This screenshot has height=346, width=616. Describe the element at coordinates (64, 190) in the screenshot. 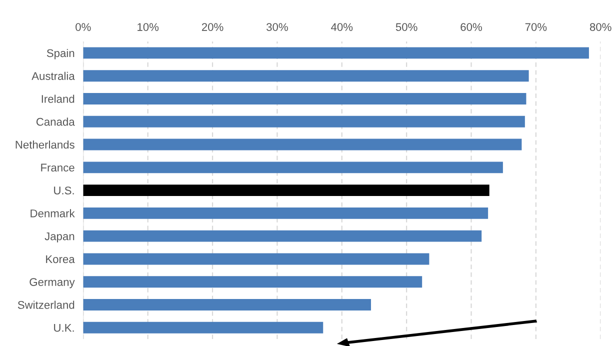

I see `y-tick-label: U.S.` at that location.